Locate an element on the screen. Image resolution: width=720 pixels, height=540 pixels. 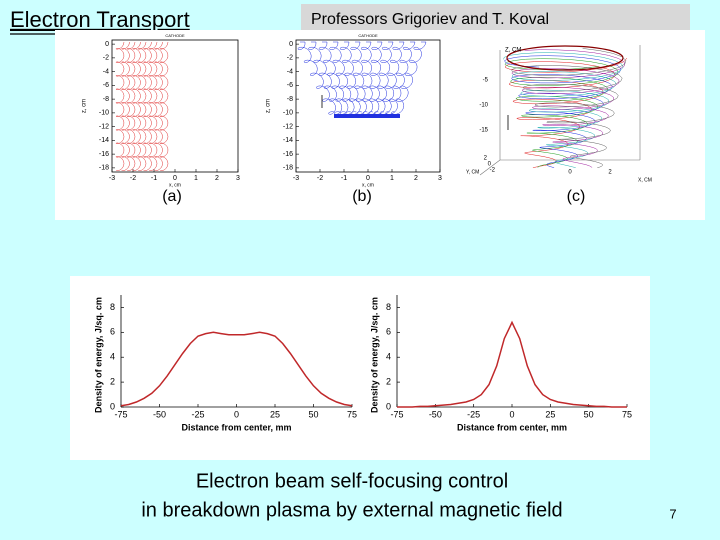
x-axis-label: X, CM is located at coordinates (645, 180).